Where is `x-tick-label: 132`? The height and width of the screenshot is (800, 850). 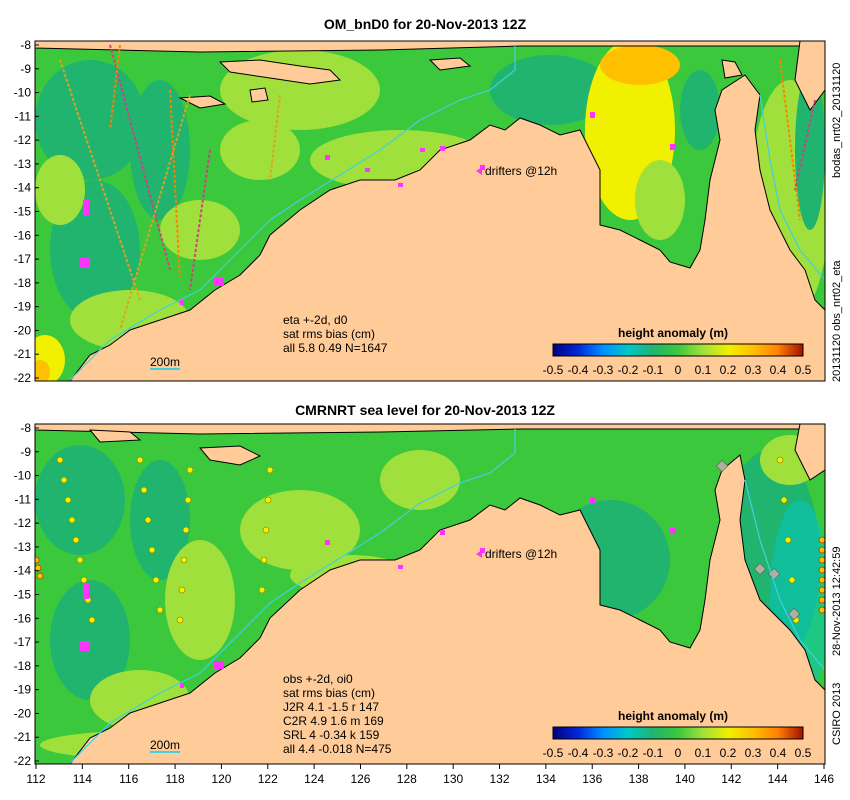 x-tick-label: 132 is located at coordinates (500, 779).